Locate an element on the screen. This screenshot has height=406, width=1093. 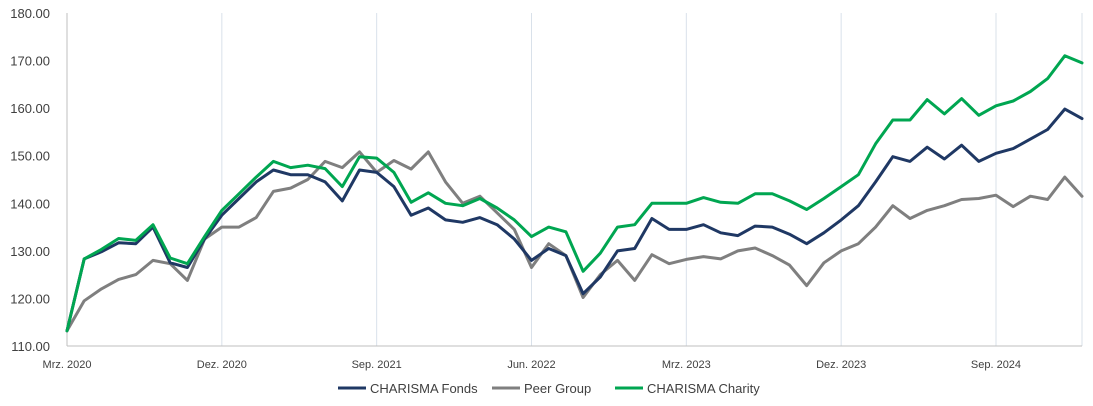
y-tick-label: 110.00 is located at coordinates (30, 346).